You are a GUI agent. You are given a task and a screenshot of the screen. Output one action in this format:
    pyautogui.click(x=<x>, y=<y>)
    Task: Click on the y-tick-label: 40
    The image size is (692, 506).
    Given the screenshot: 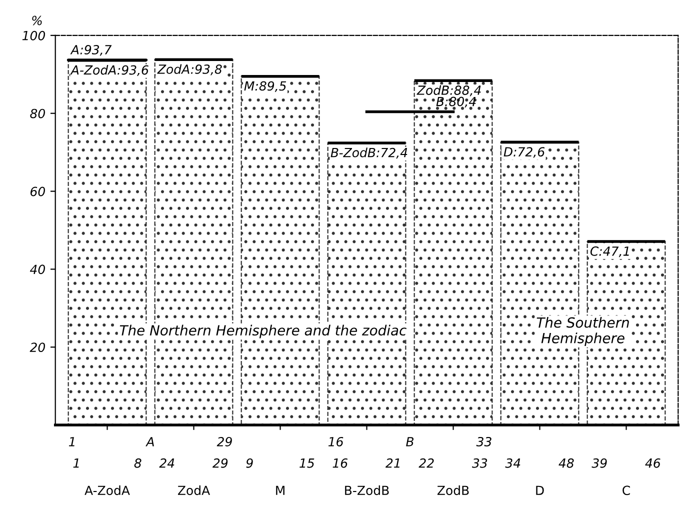 What is the action you would take?
    pyautogui.click(x=38, y=269)
    